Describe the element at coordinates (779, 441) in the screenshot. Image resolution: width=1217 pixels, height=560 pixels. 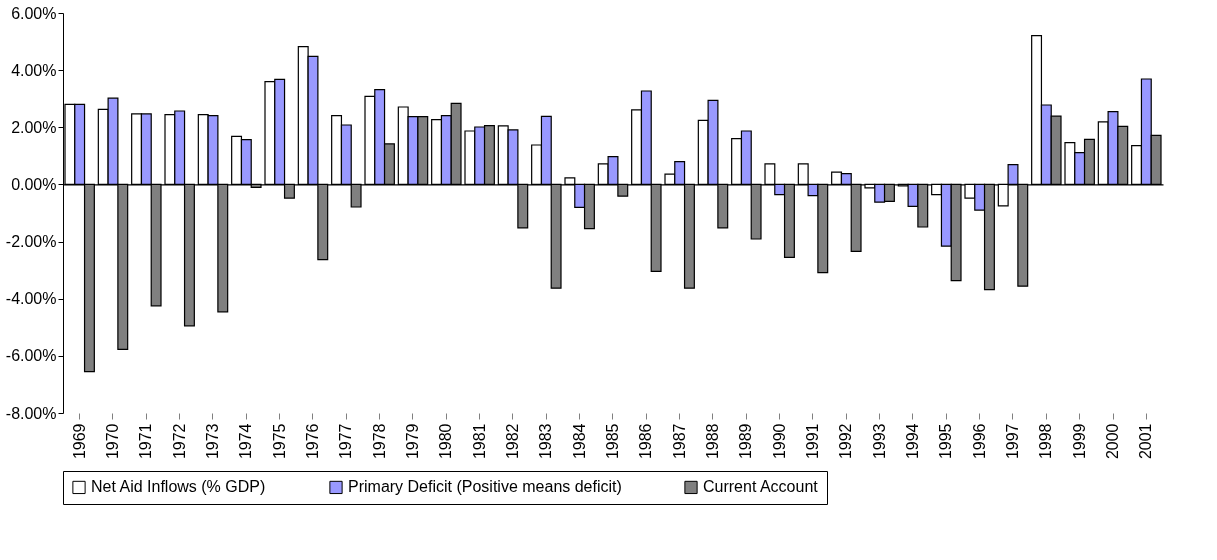
I see `x-tick-label: 1990` at that location.